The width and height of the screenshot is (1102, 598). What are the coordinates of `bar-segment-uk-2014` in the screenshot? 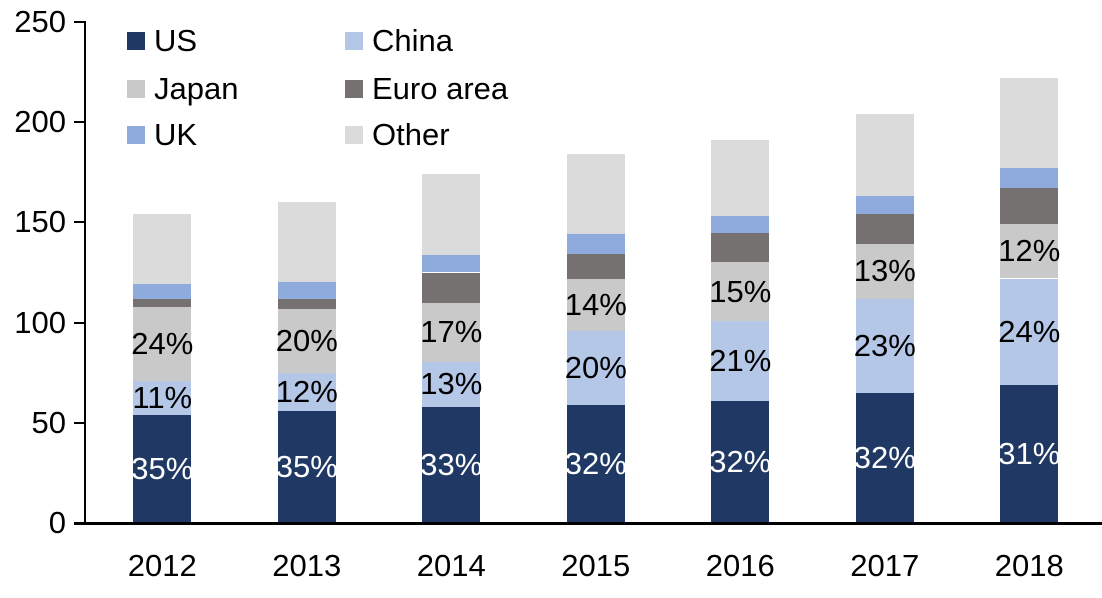 It's located at (451, 264).